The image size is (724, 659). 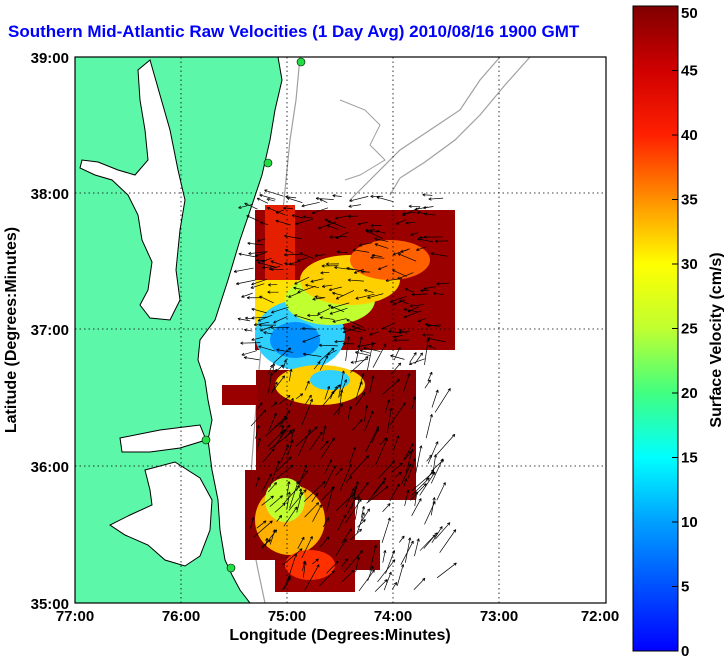 I want to click on colorbar-tick-label: 50, so click(x=689, y=13).